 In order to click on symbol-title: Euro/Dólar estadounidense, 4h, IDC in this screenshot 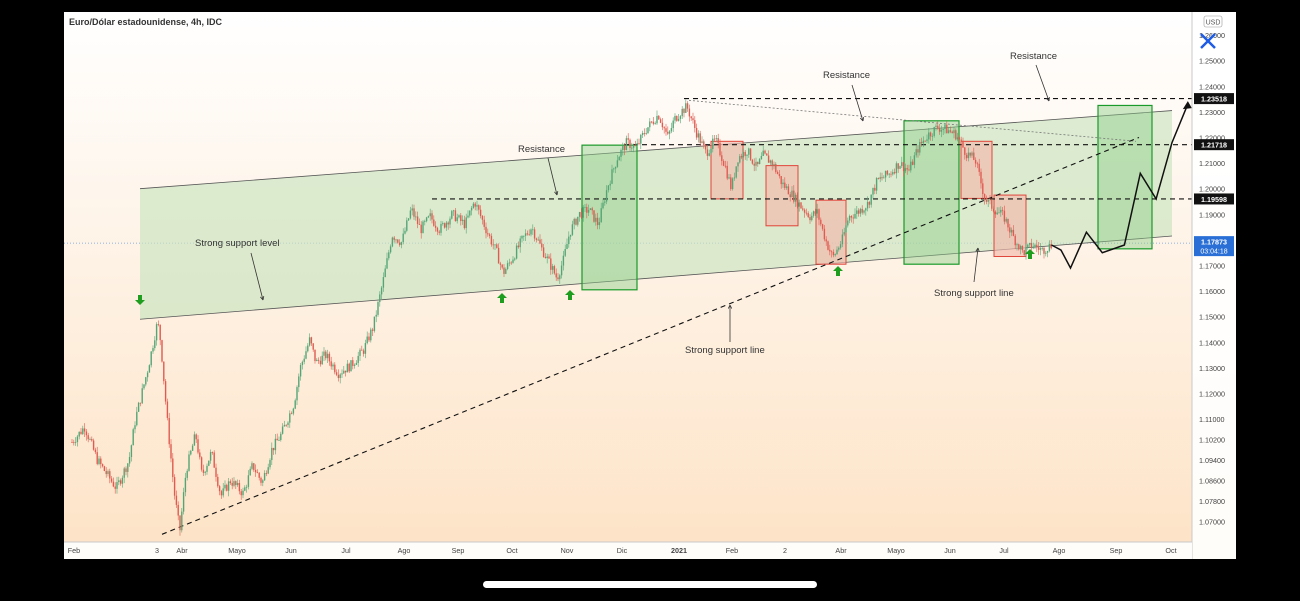, I will do `click(146, 22)`.